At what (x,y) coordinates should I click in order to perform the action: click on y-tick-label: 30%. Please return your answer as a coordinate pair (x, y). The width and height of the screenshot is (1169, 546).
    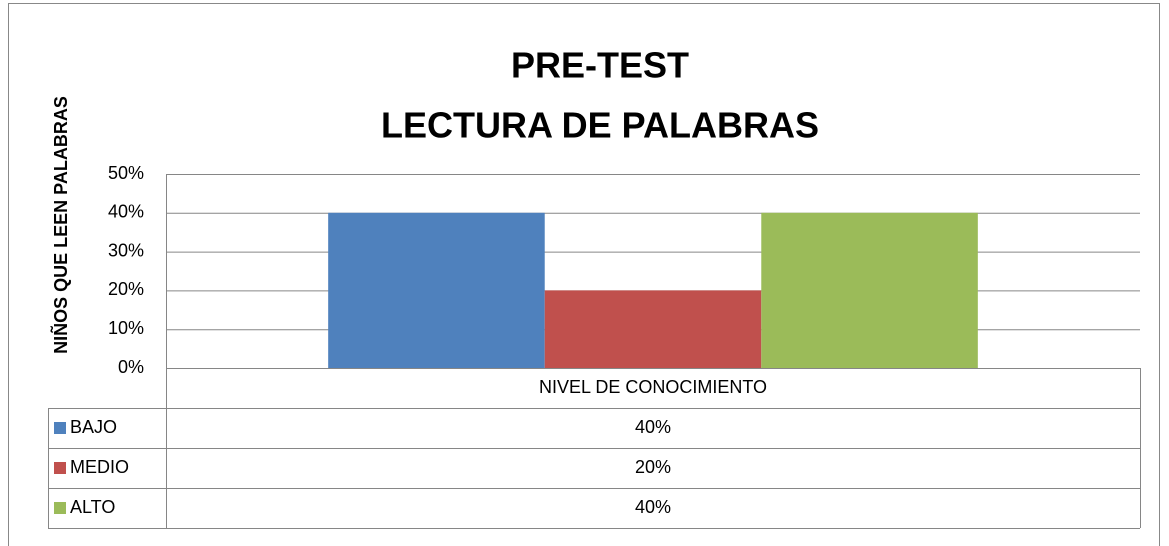
    Looking at the image, I should click on (126, 250).